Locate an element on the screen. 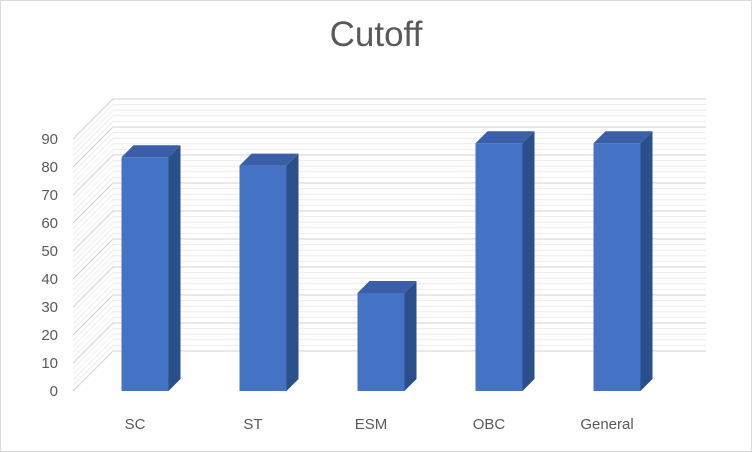  x-tick-label: OBC is located at coordinates (489, 424).